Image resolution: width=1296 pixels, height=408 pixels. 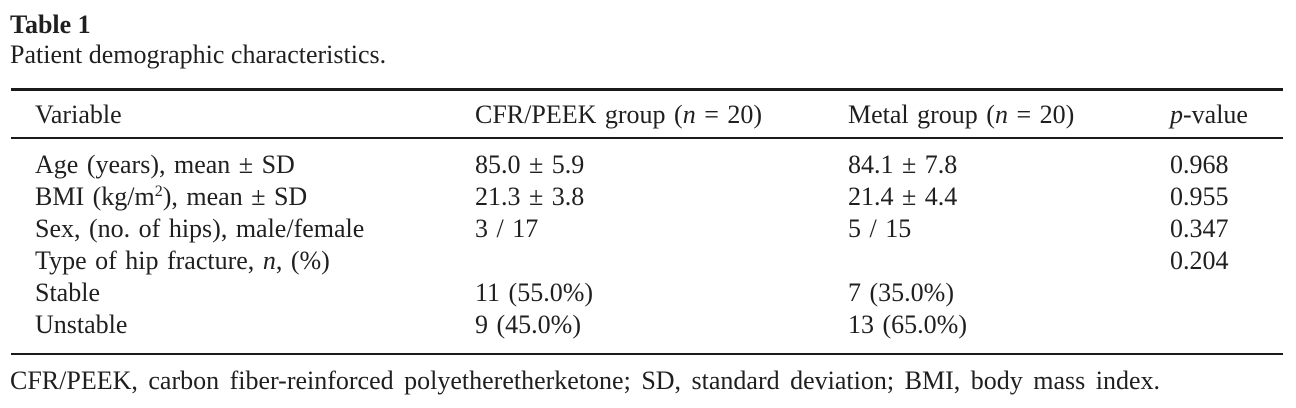 What do you see at coordinates (1009, 114) in the screenshot?
I see `col-header-metal-group: Metal group (n = 20)` at bounding box center [1009, 114].